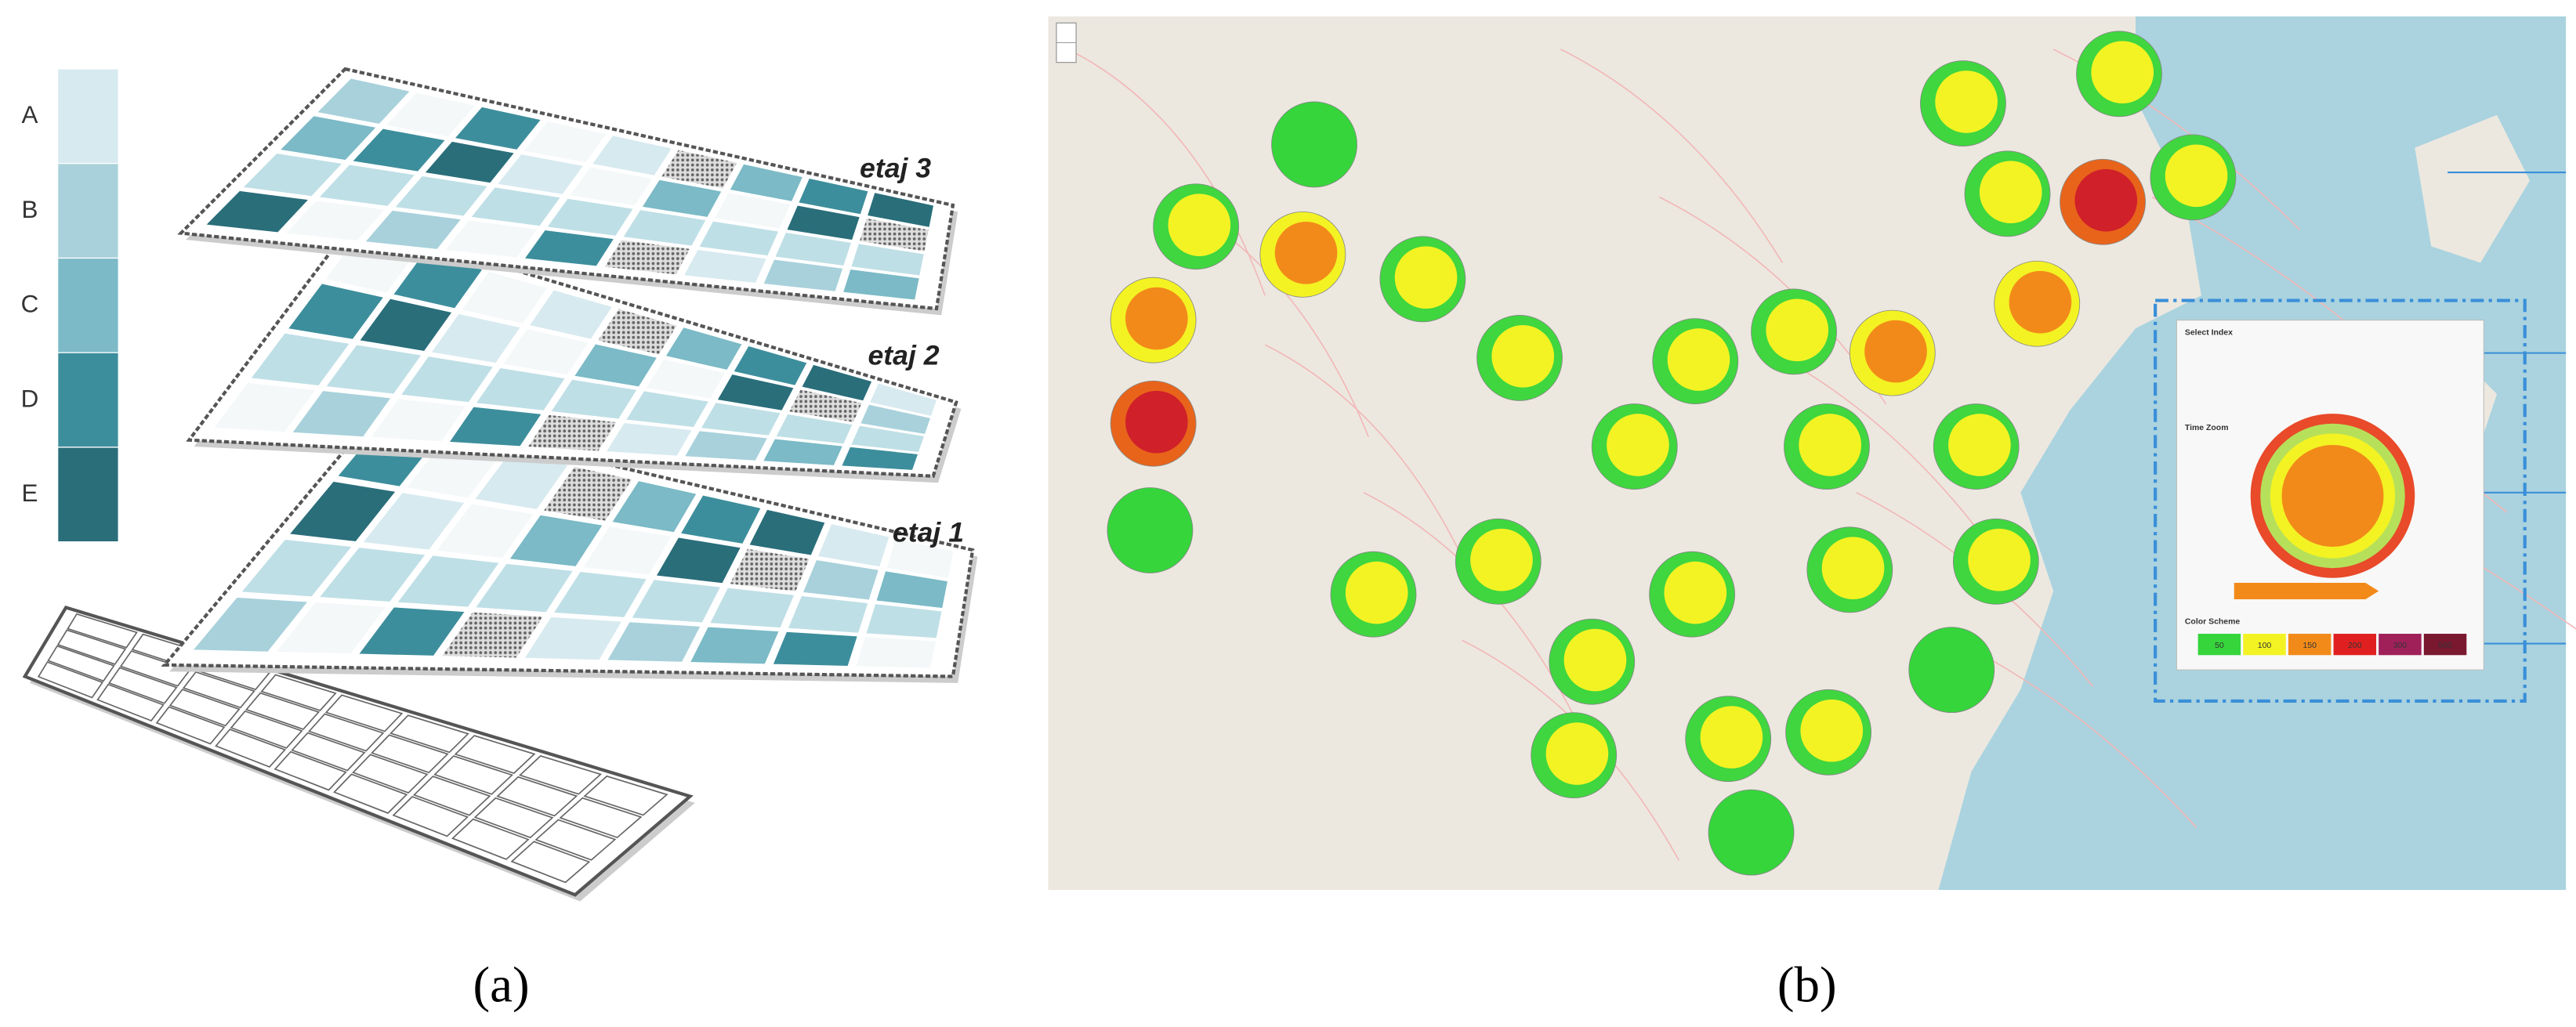  I want to click on legend-label: C, so click(30, 304).